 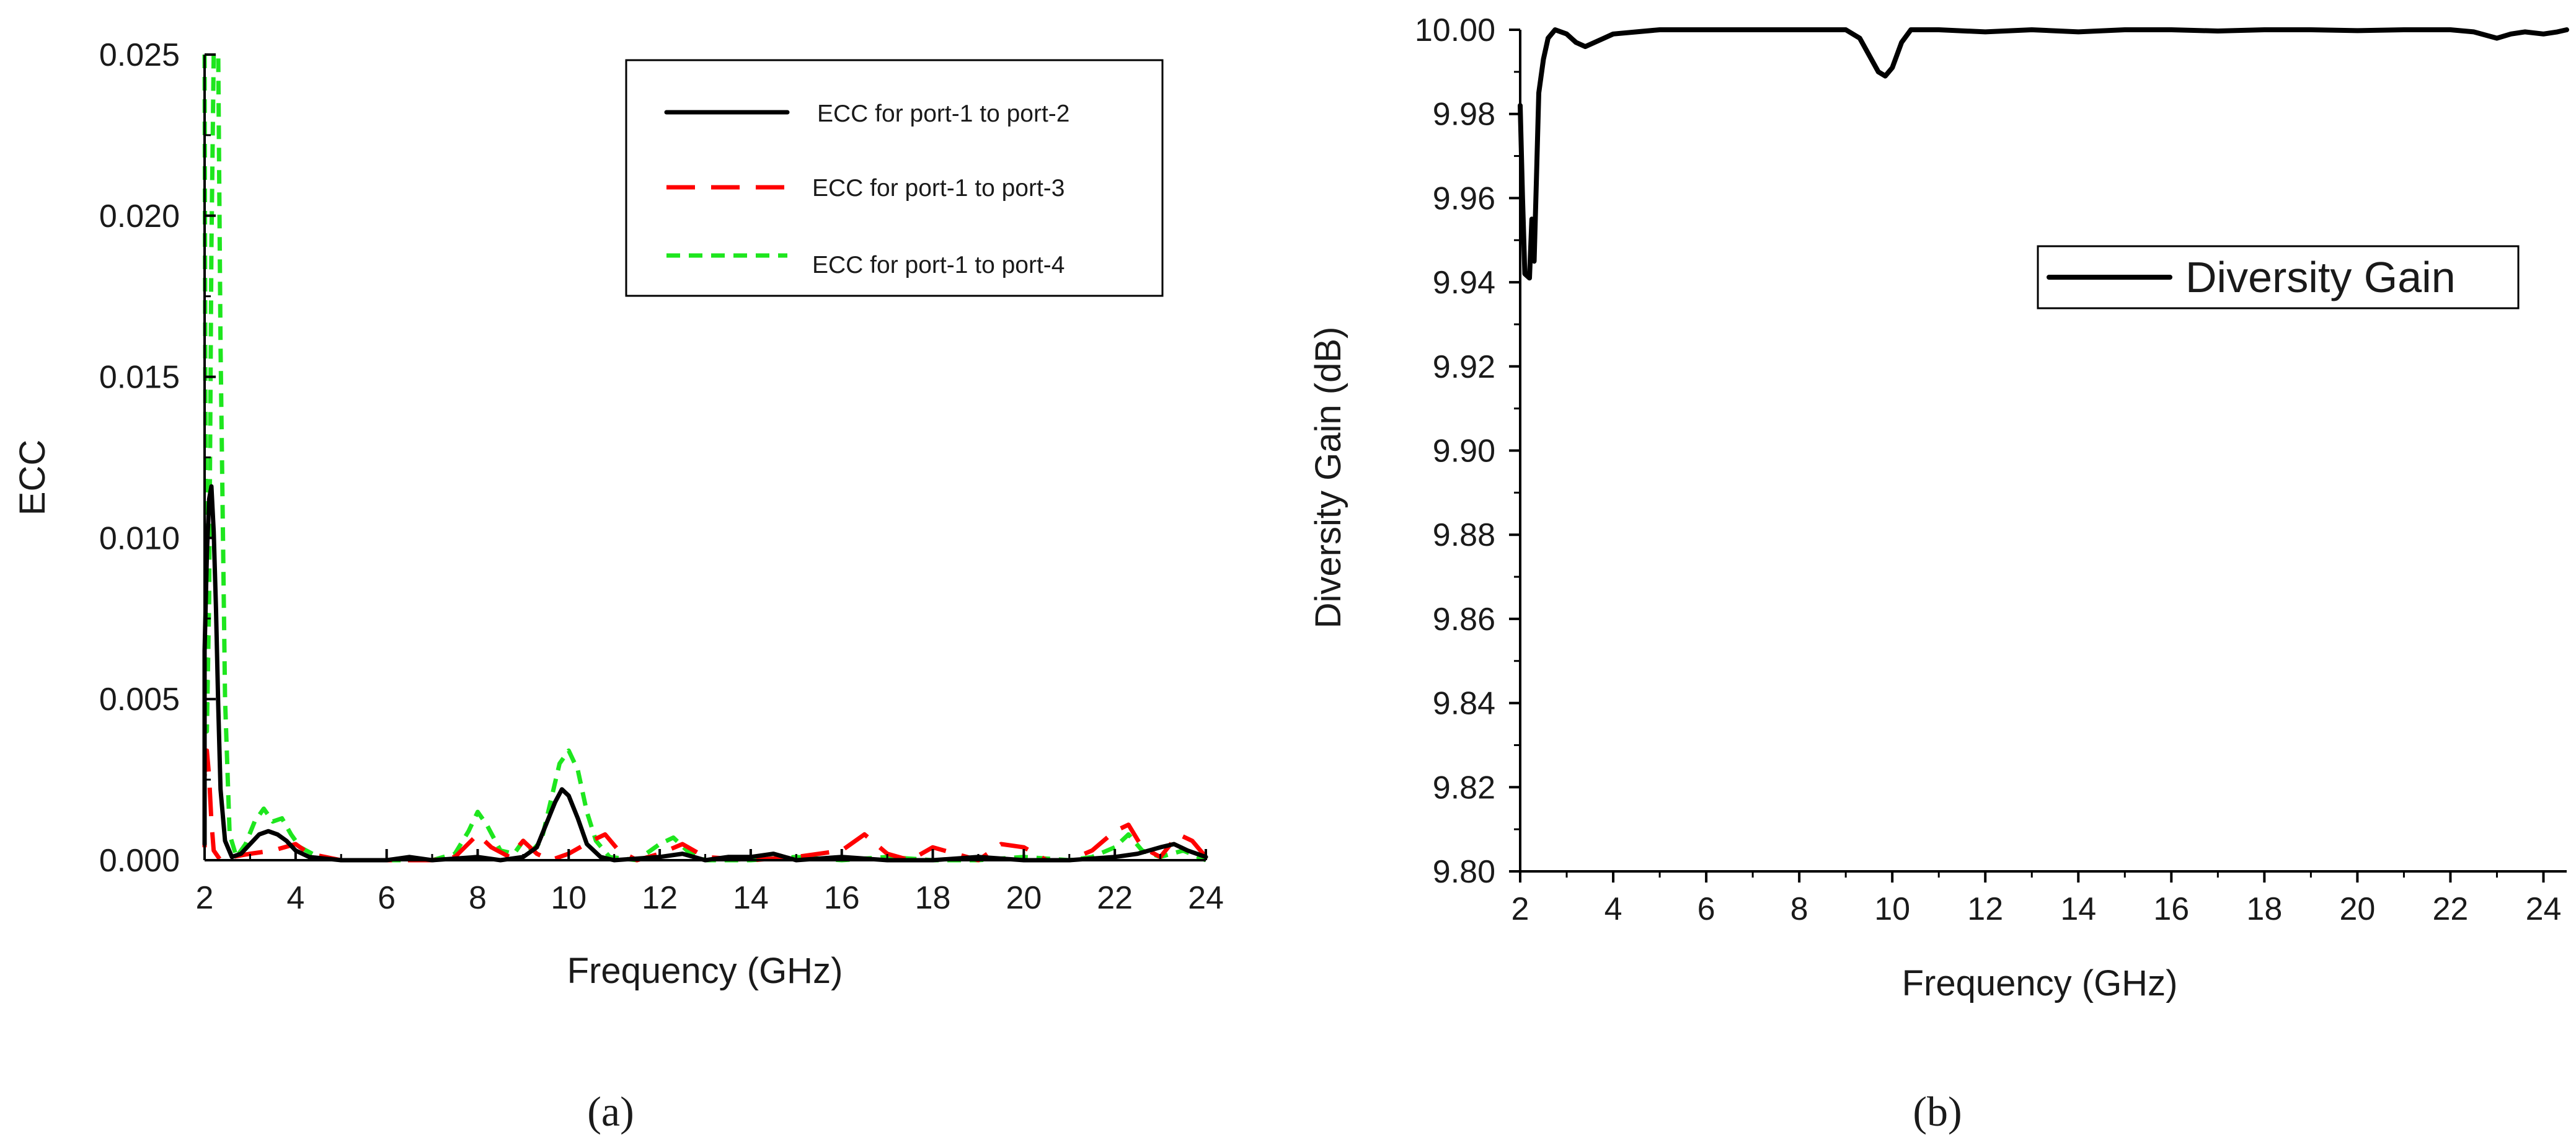 I want to click on panel-a-x-axis-title: Frequency (GHz), so click(x=705, y=971).